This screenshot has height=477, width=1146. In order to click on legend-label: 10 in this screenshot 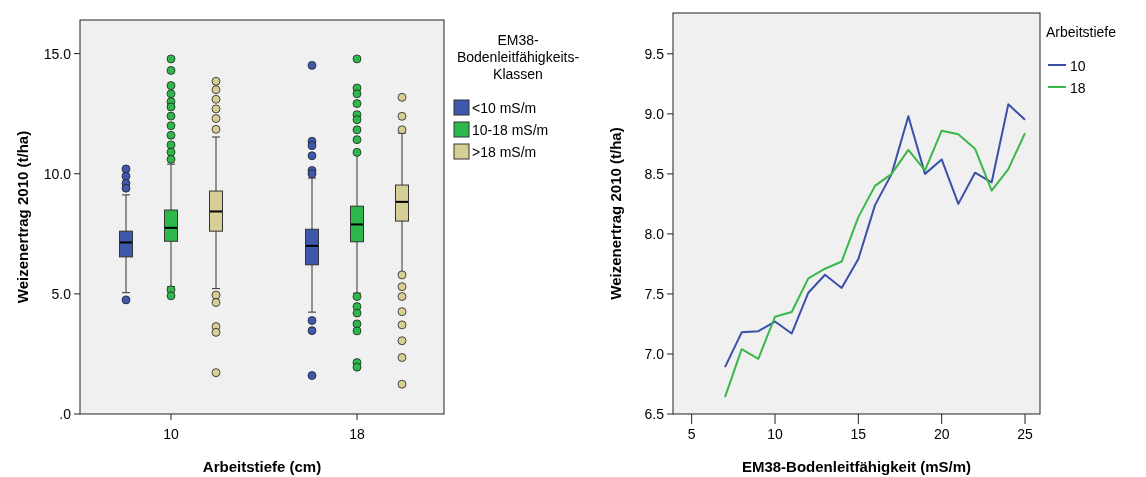, I will do `click(1078, 66)`.